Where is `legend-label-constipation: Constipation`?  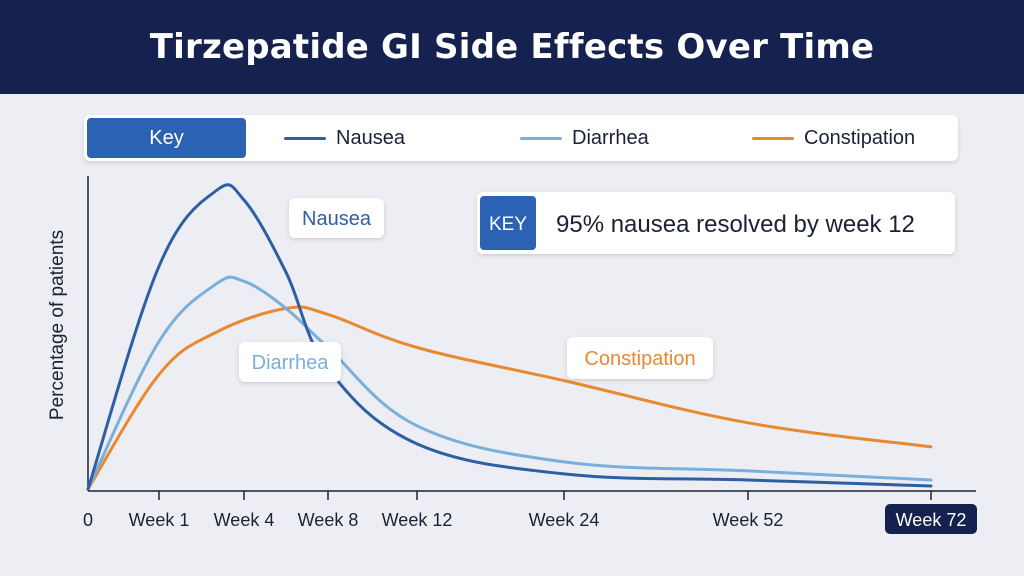 legend-label-constipation: Constipation is located at coordinates (860, 137).